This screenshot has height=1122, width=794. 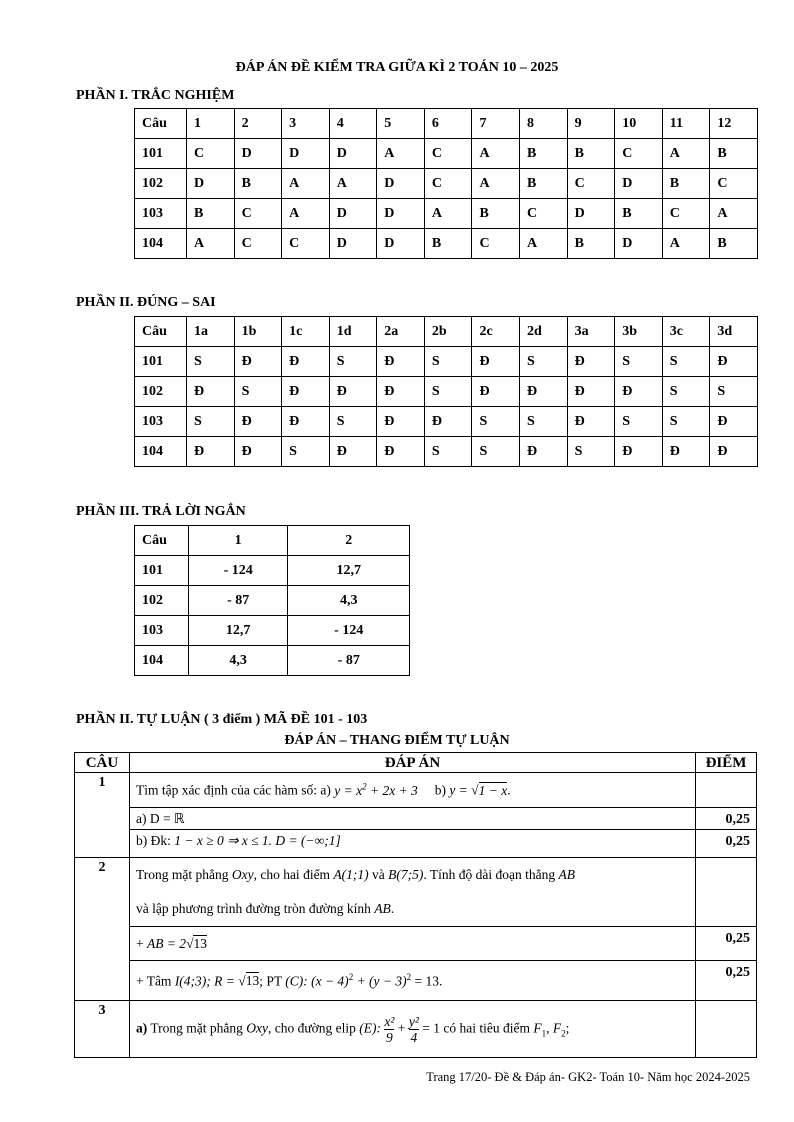 I want to click on q1-b-label: b) Đk:, so click(x=153, y=840).